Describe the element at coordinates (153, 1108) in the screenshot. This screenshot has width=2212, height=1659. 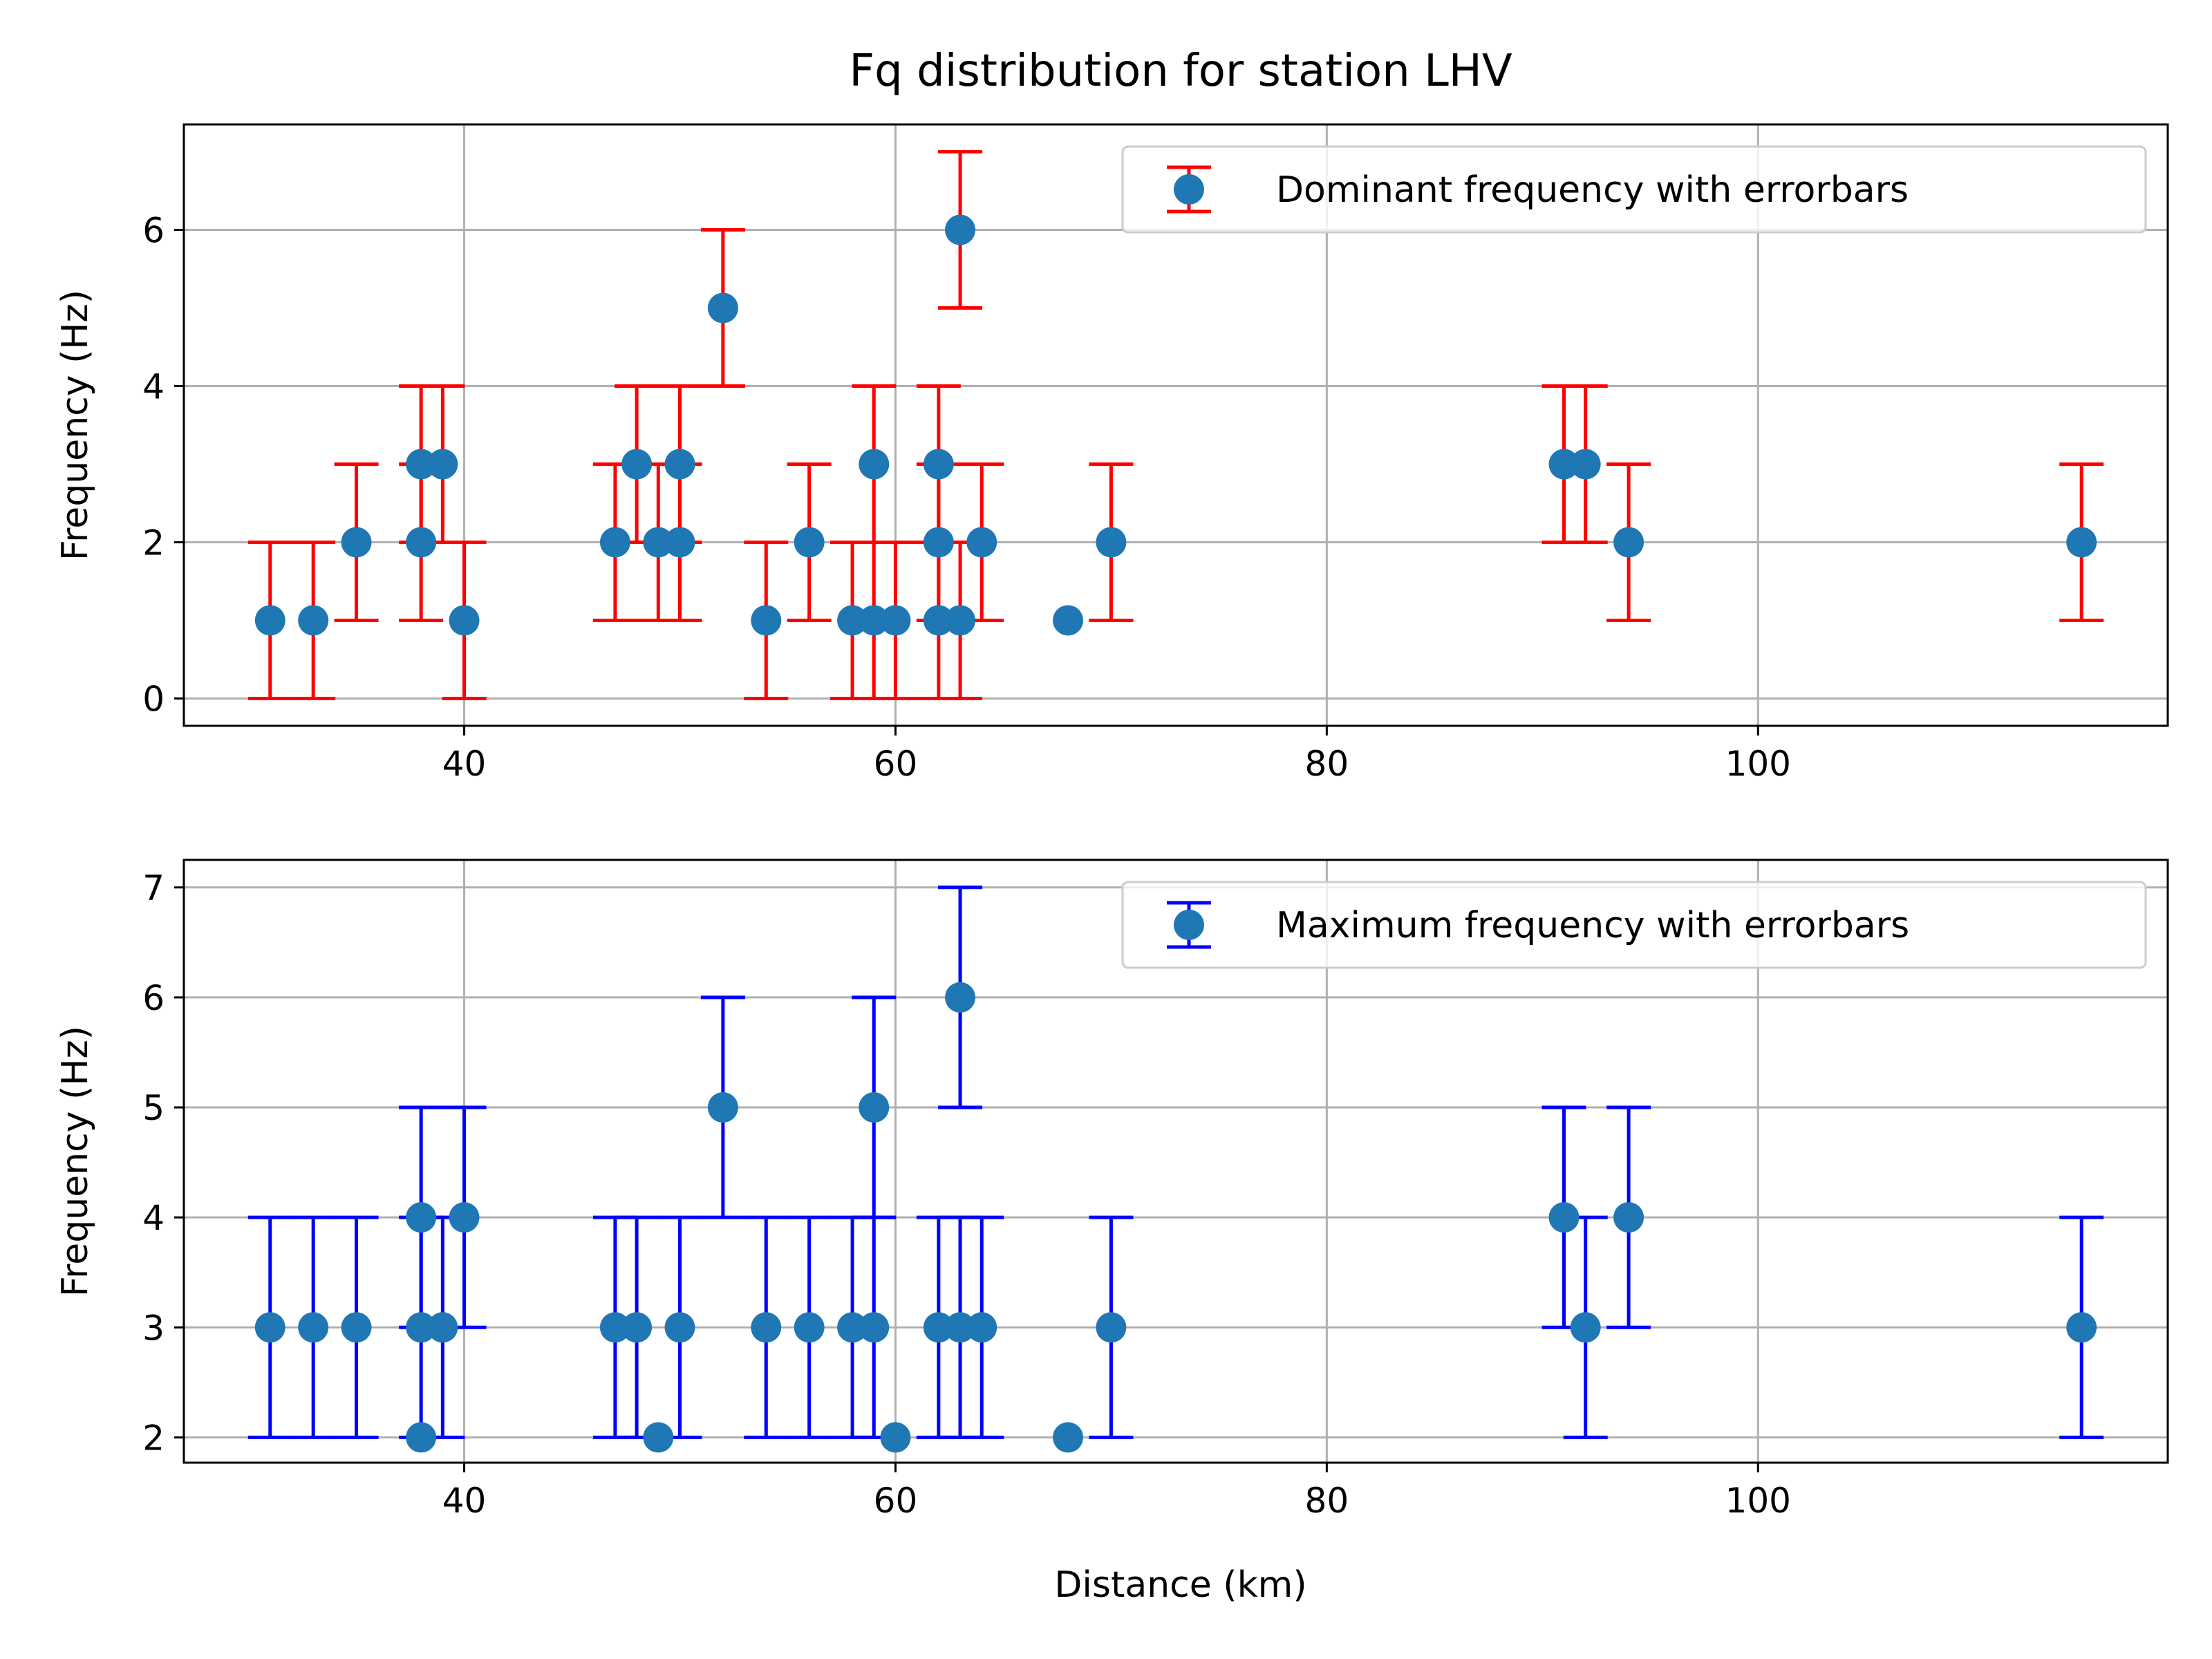
I see `y-tick-label: 5` at that location.